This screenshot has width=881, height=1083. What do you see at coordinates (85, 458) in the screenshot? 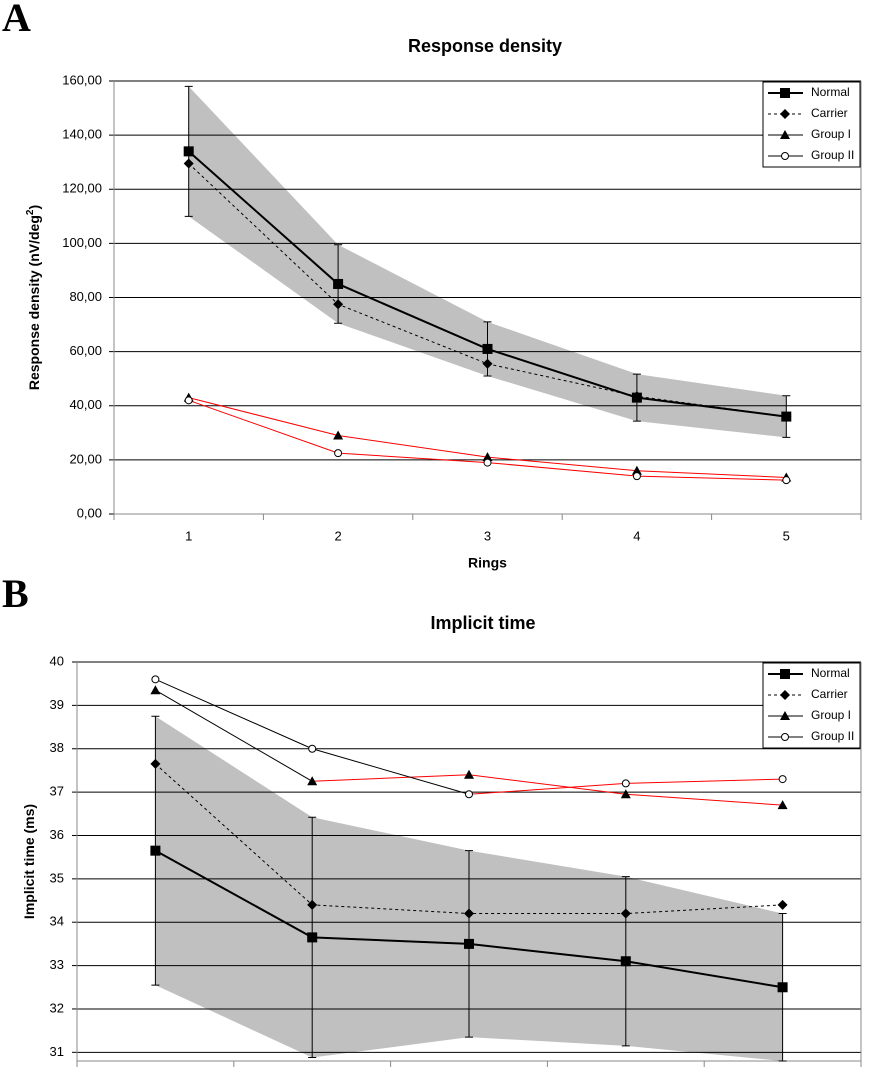
I see `y-tick-label: 20,00` at bounding box center [85, 458].